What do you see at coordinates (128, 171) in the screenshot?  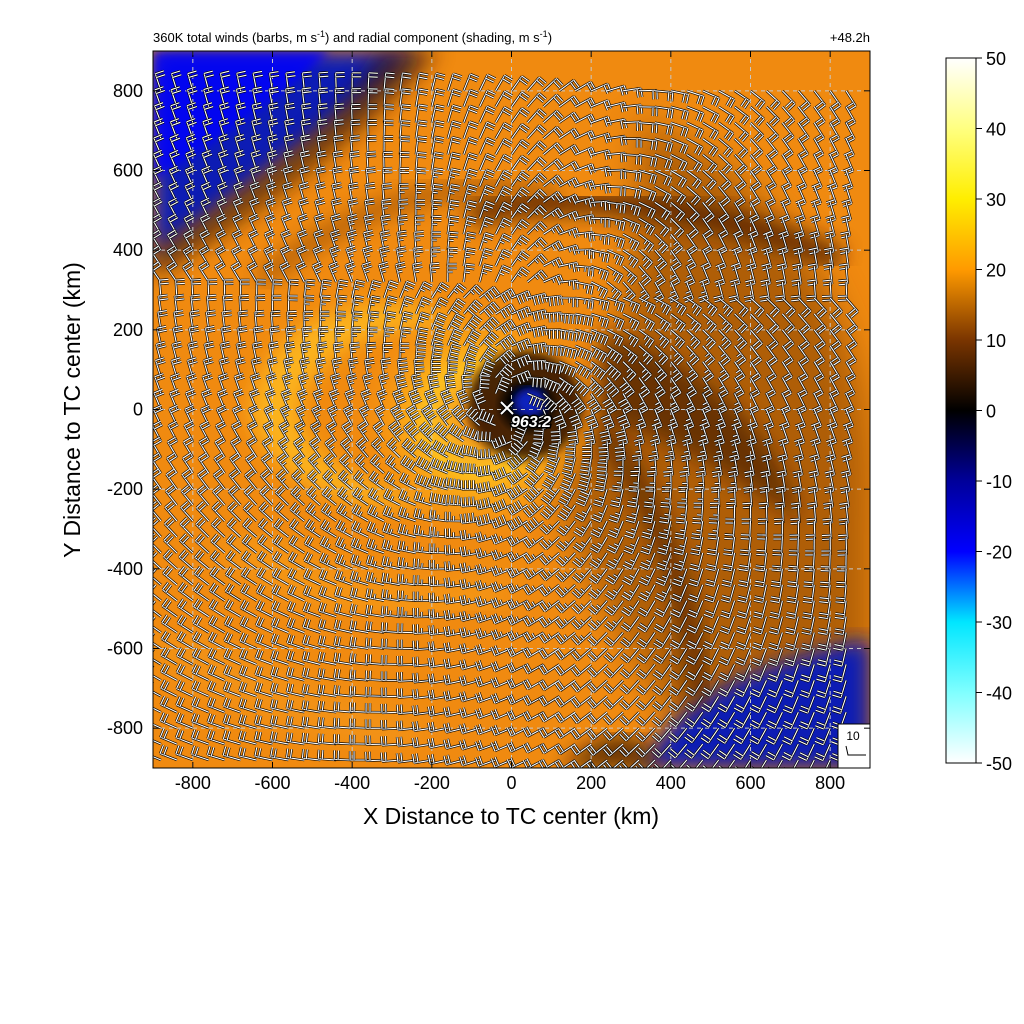 I see `y-tick-label: 600` at bounding box center [128, 171].